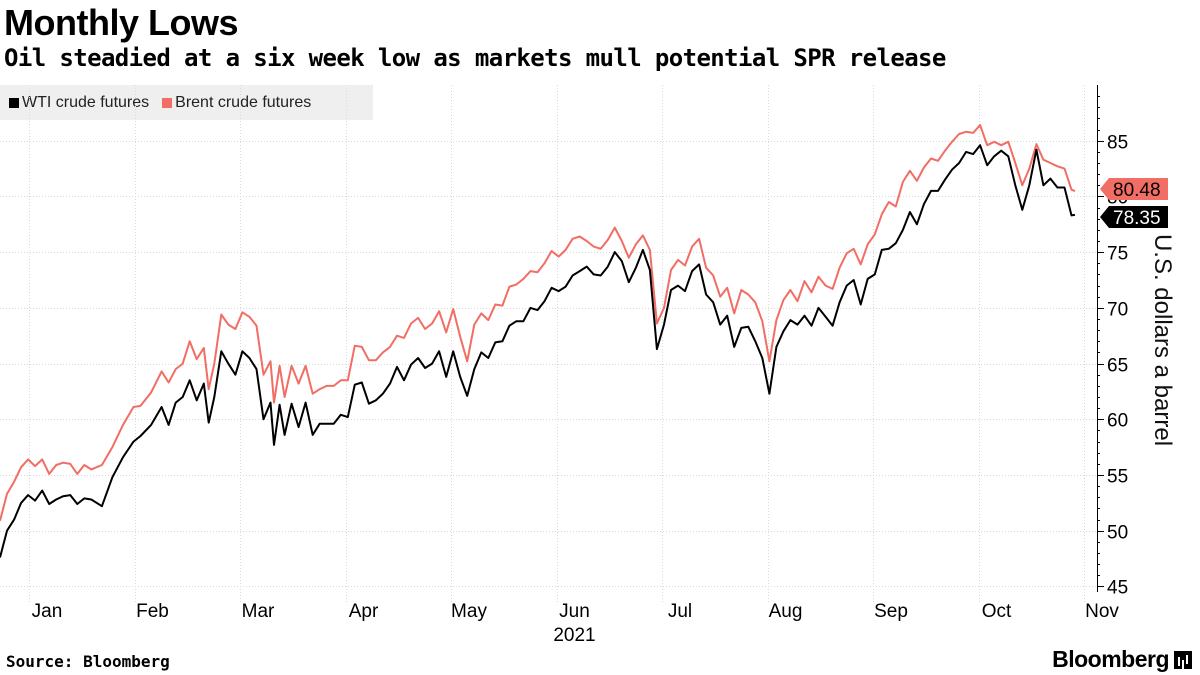  Describe the element at coordinates (997, 611) in the screenshot. I see `x-tick-label: Oct` at that location.